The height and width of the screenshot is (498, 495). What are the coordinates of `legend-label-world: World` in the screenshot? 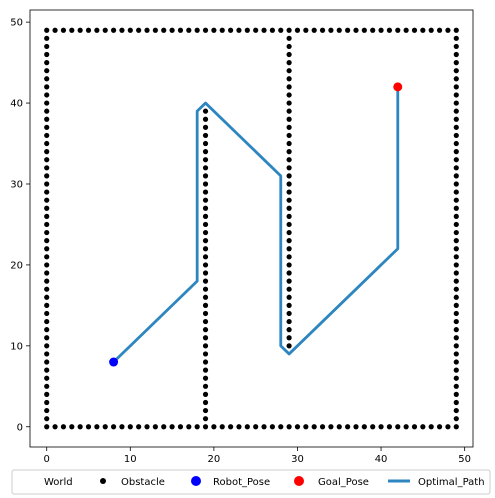 It's located at (58, 482).